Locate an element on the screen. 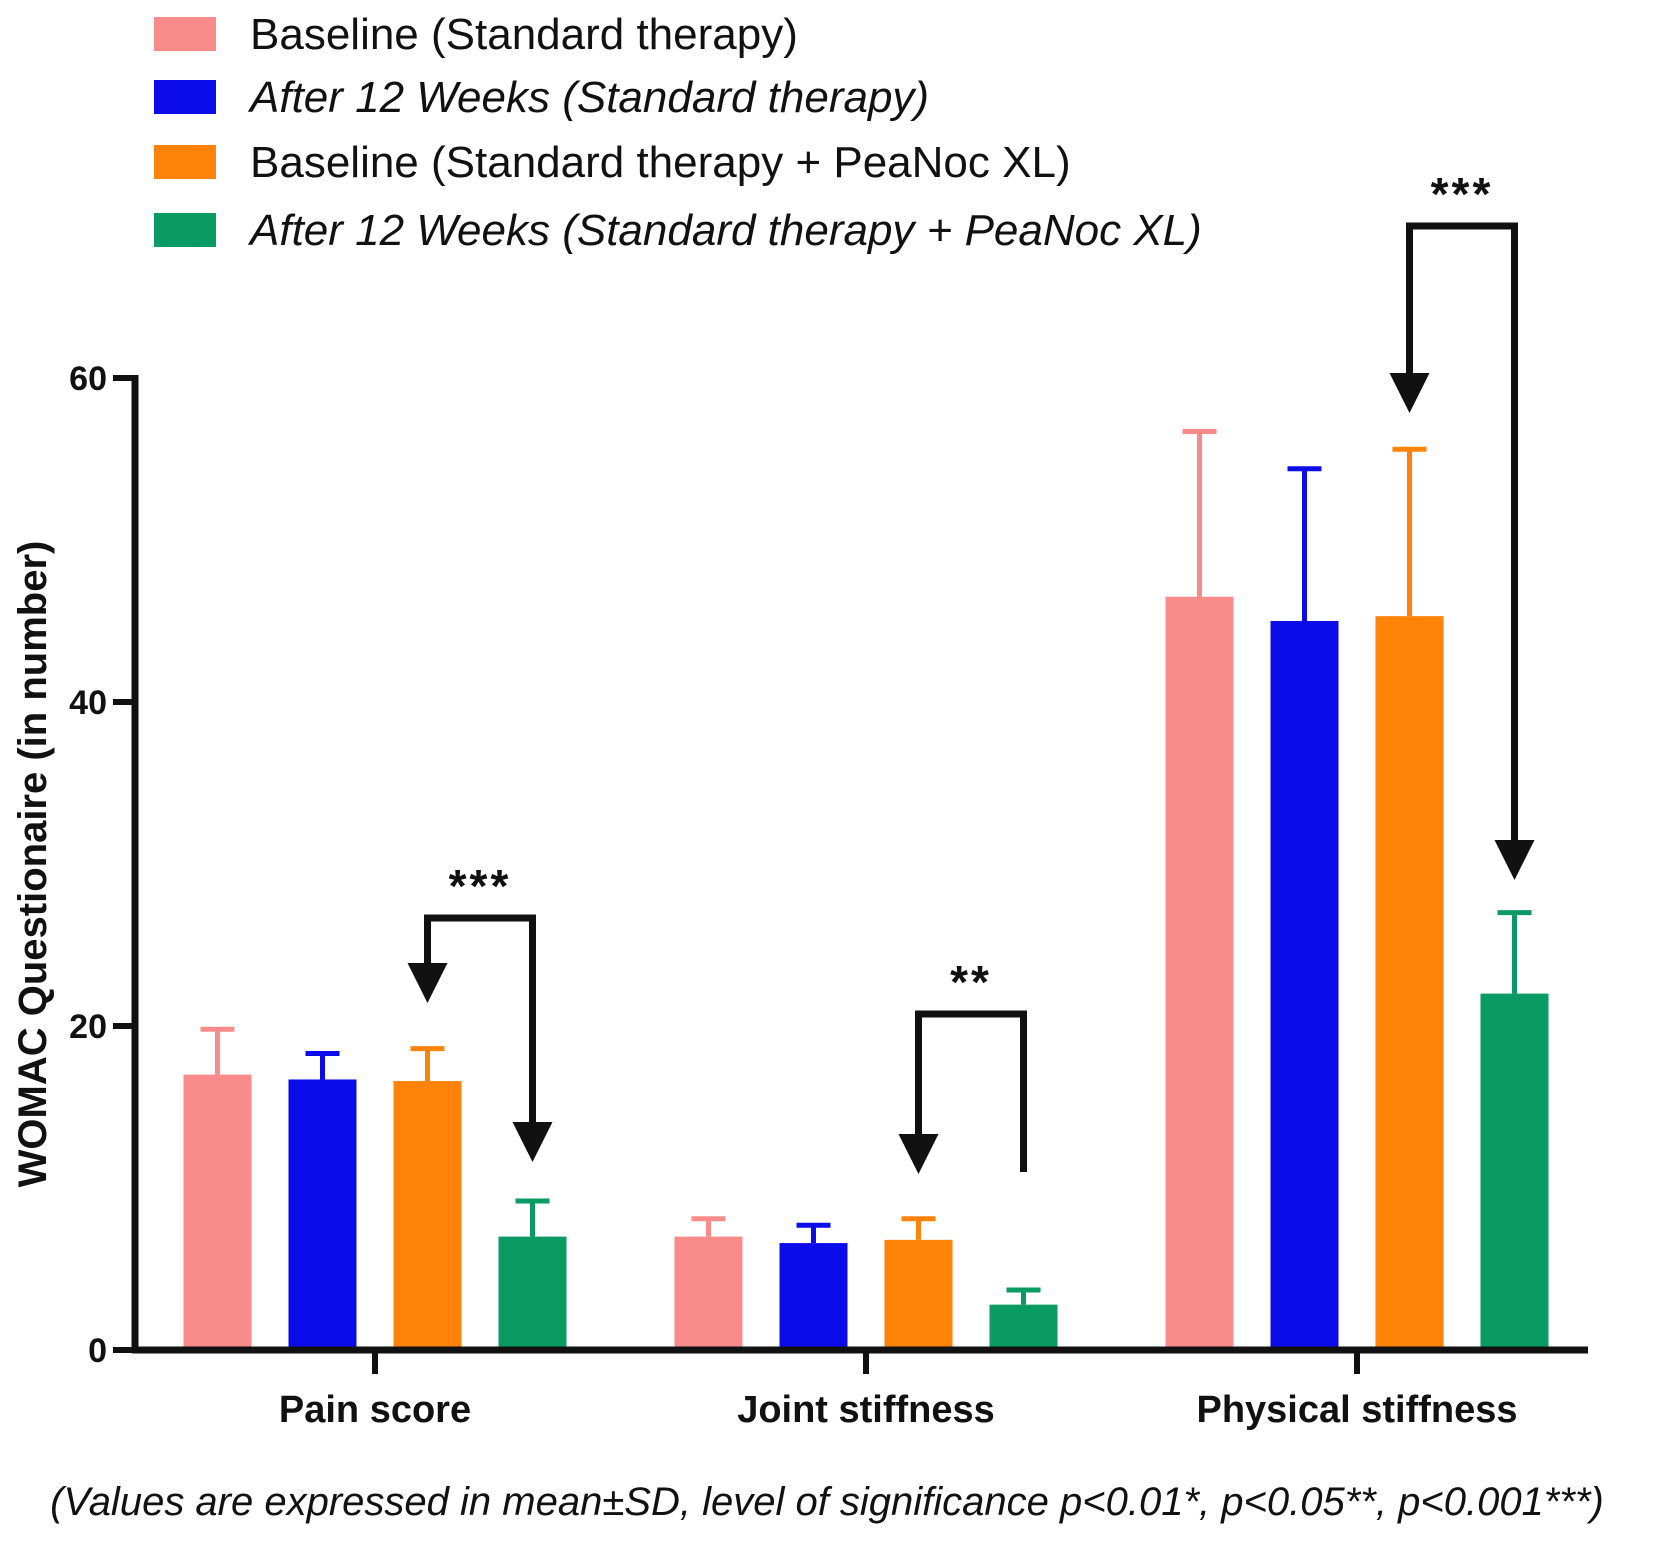  legend-label: Baseline (Standard therapy) is located at coordinates (524, 34).